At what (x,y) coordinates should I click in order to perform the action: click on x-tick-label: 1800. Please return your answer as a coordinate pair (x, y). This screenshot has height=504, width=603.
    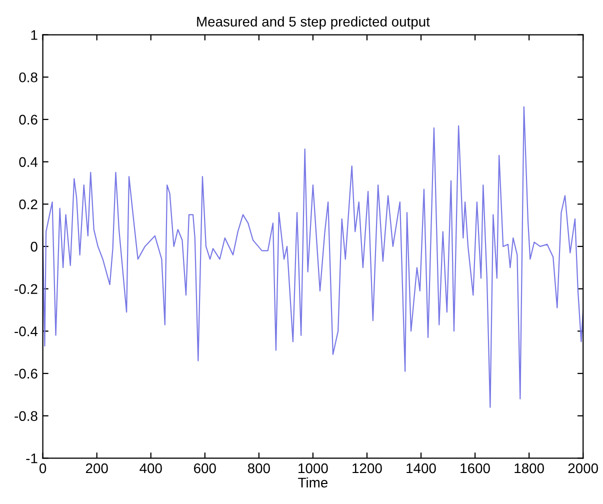
    Looking at the image, I should click on (529, 468).